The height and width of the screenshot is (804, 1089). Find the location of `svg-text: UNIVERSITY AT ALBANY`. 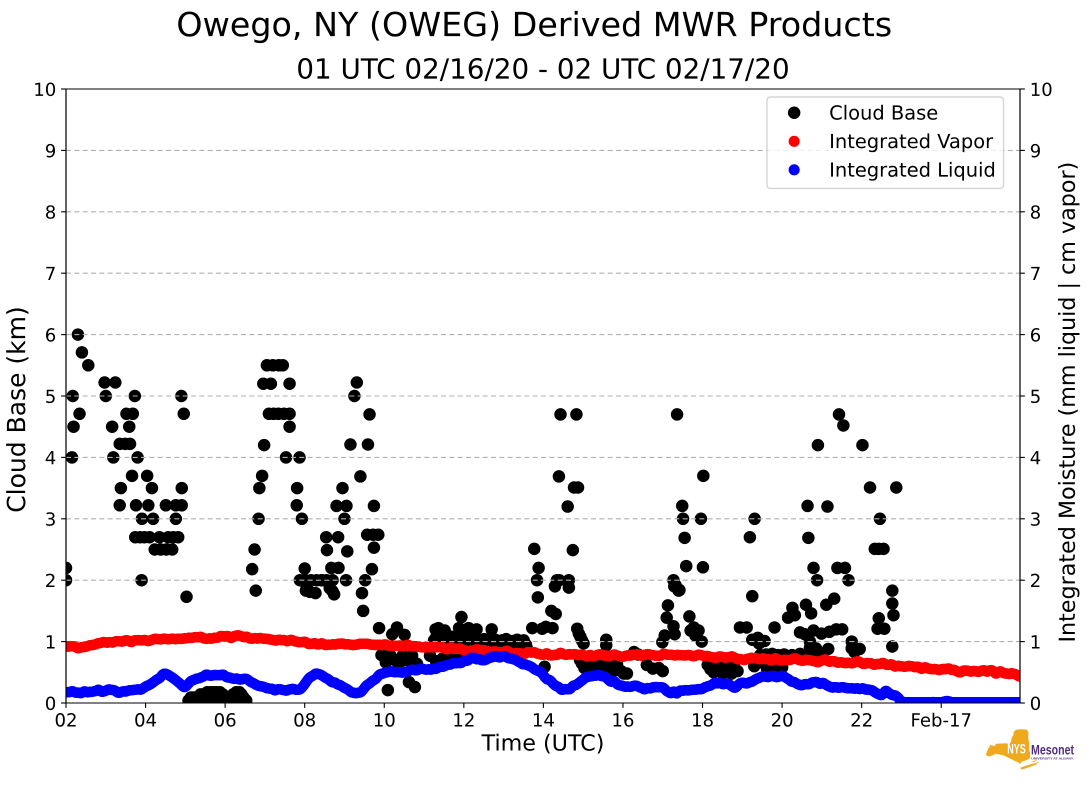

svg-text: UNIVERSITY AT ALBANY is located at coordinates (1052, 759).